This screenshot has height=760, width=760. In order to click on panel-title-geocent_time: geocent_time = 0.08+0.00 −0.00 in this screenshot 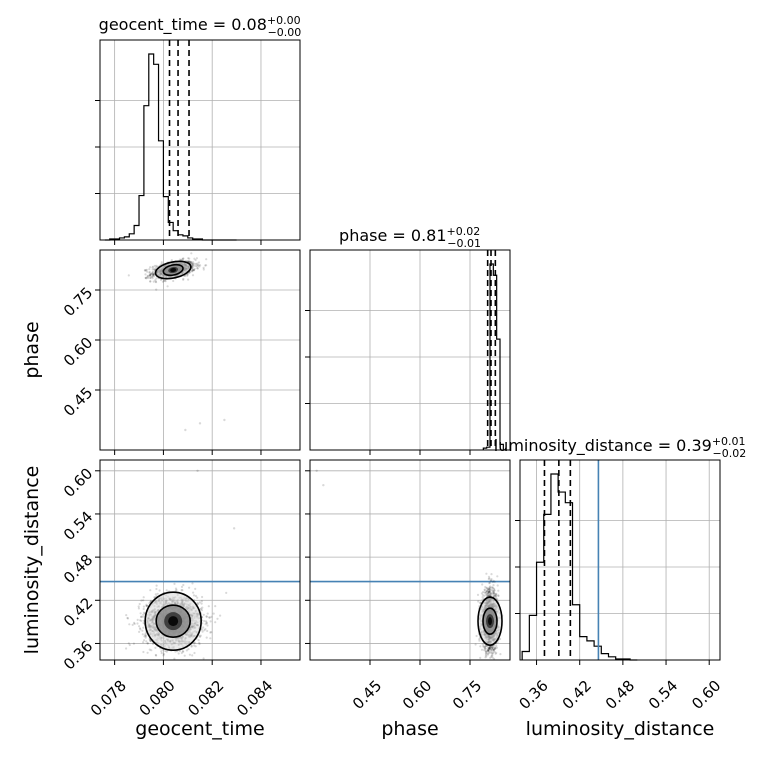, I will do `click(200, 26)`.